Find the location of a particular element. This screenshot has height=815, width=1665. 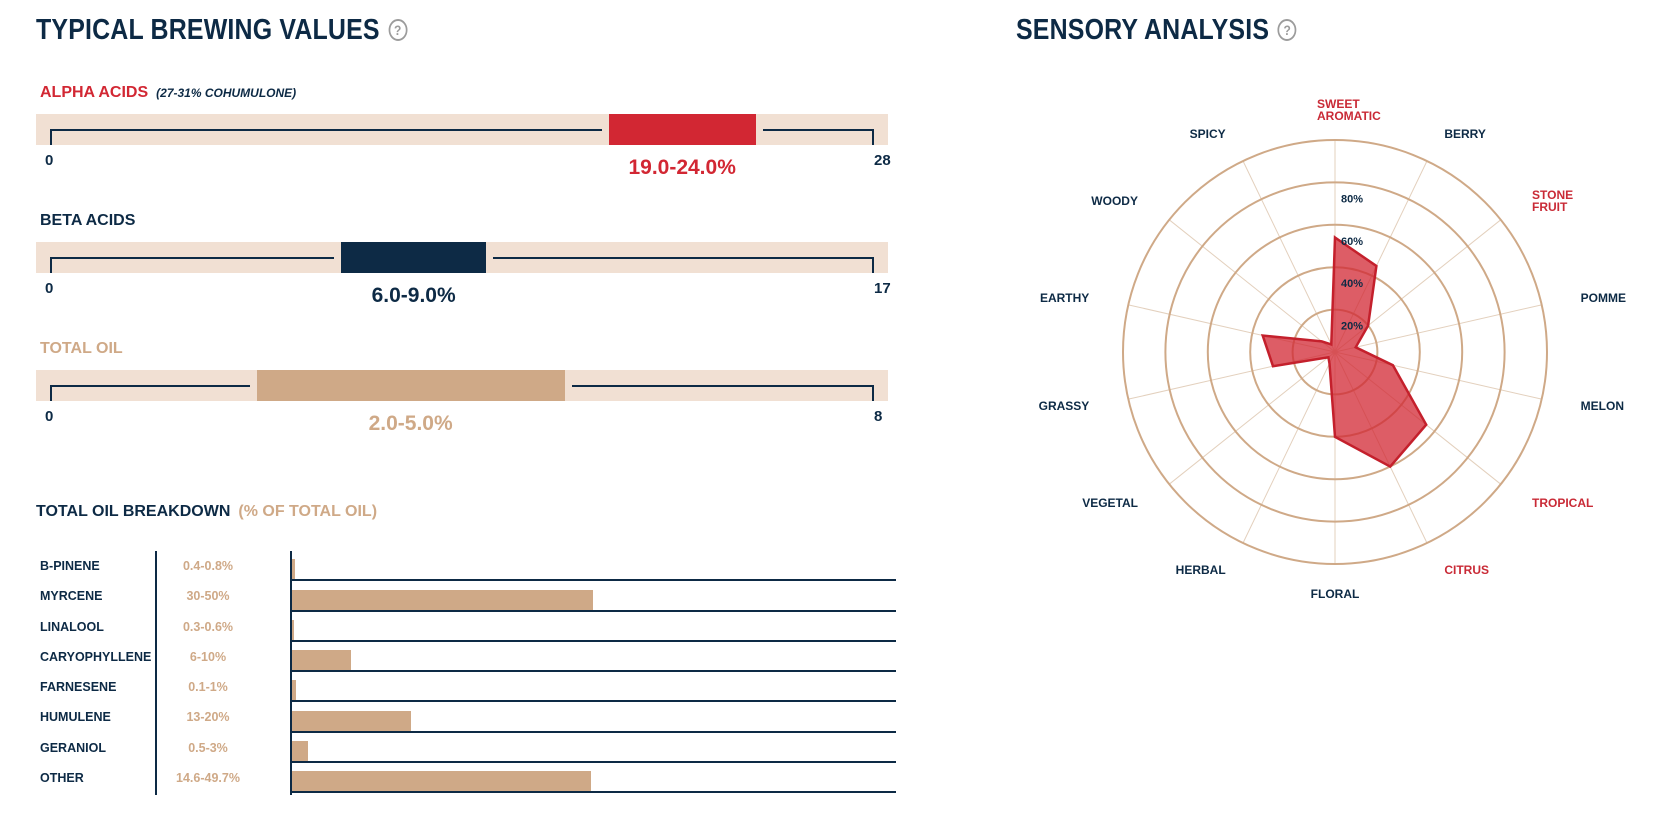

radar-axis-label: FLORAL is located at coordinates (1335, 594).